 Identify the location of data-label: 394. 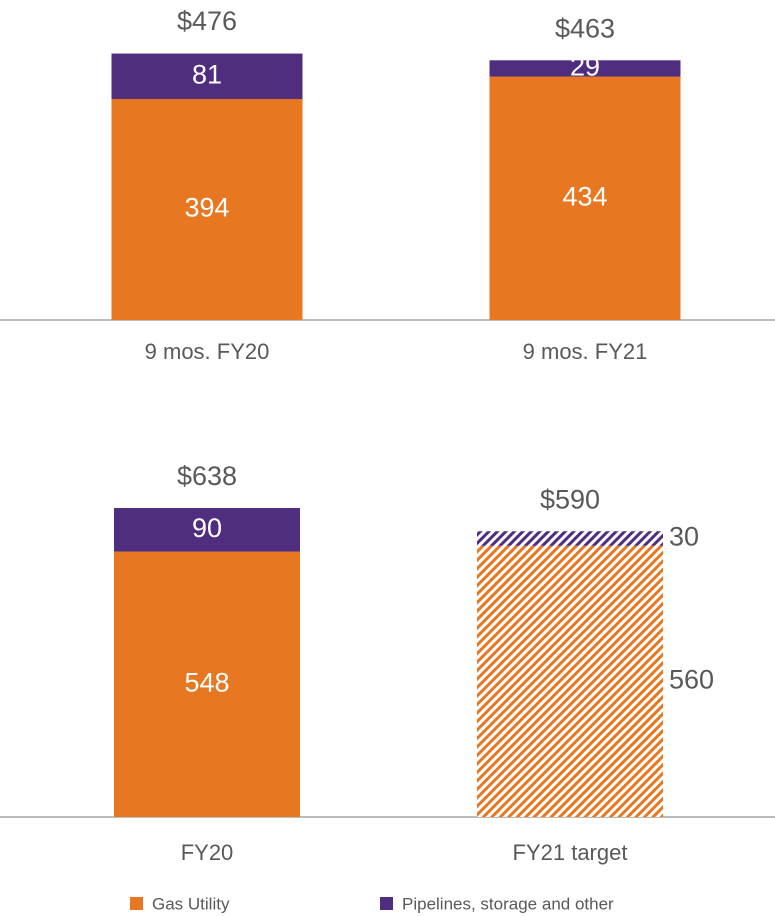
(206, 208).